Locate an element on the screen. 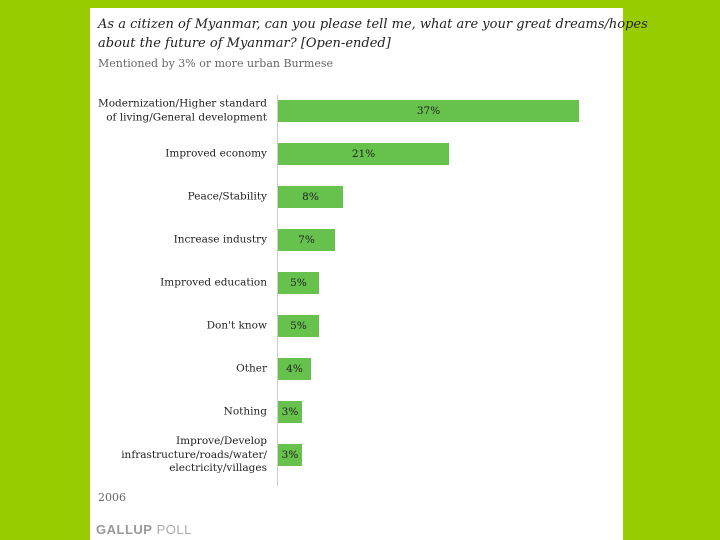 The image size is (720, 540). chart-subtitle: Mentioned by 3% or more urban Burmese is located at coordinates (215, 63).